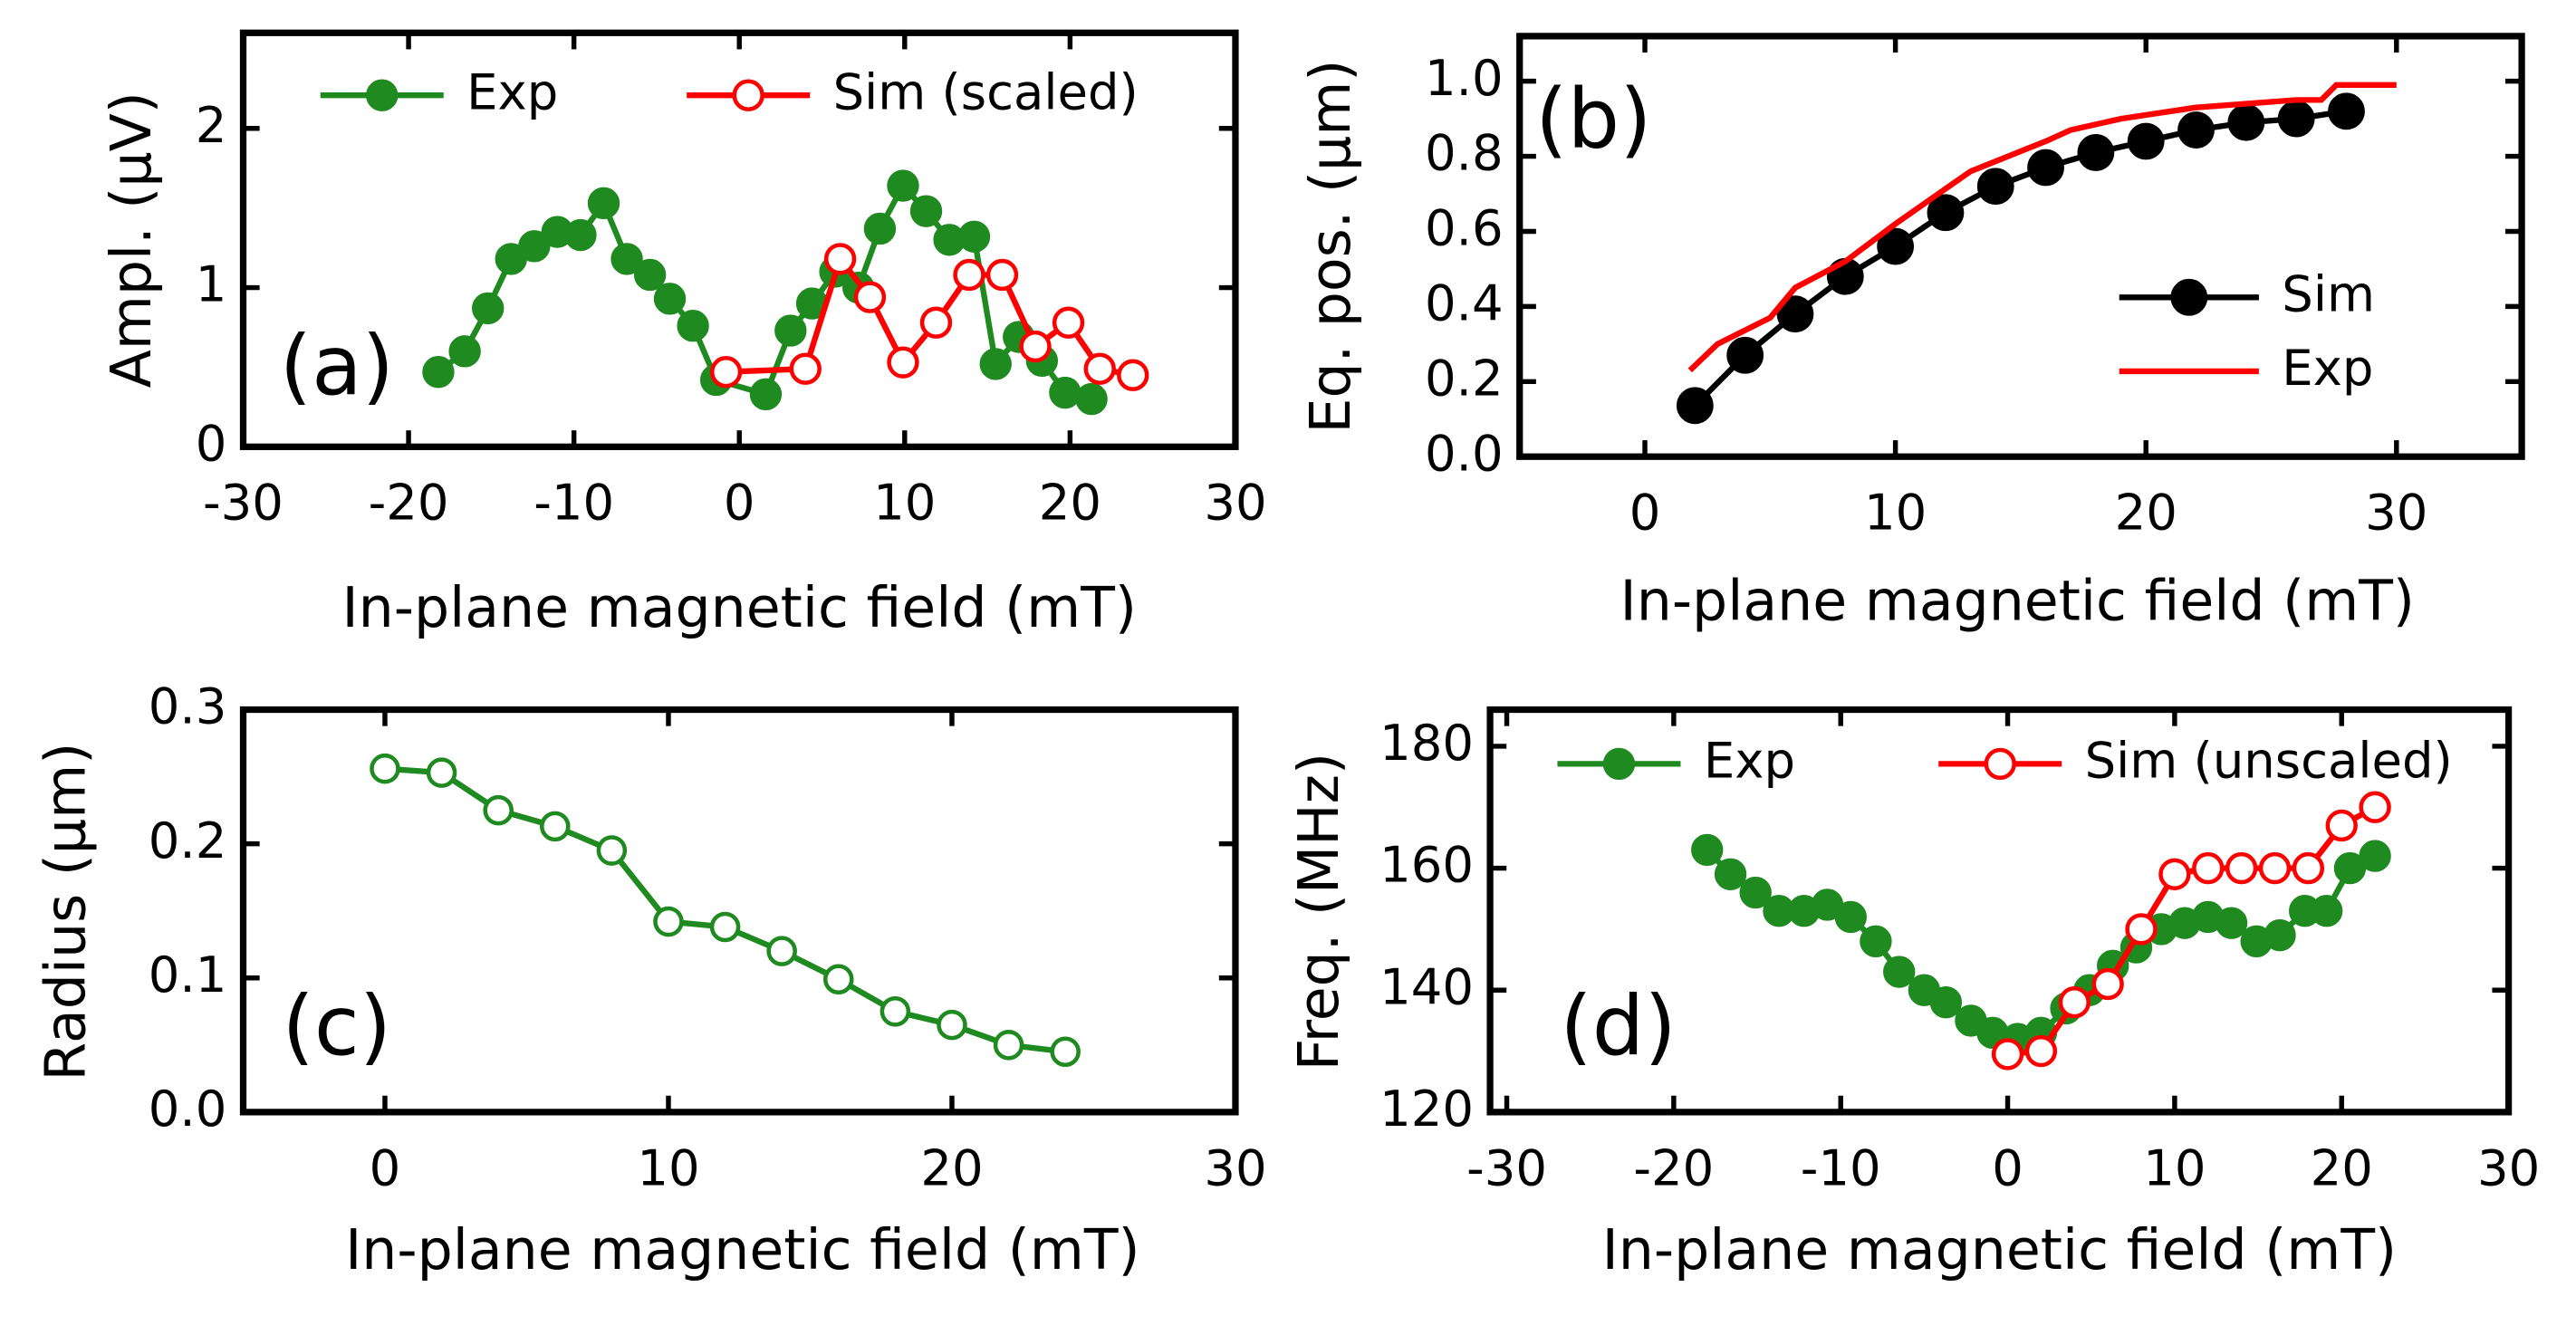  I want to click on panel-label: (d), so click(1618, 1027).